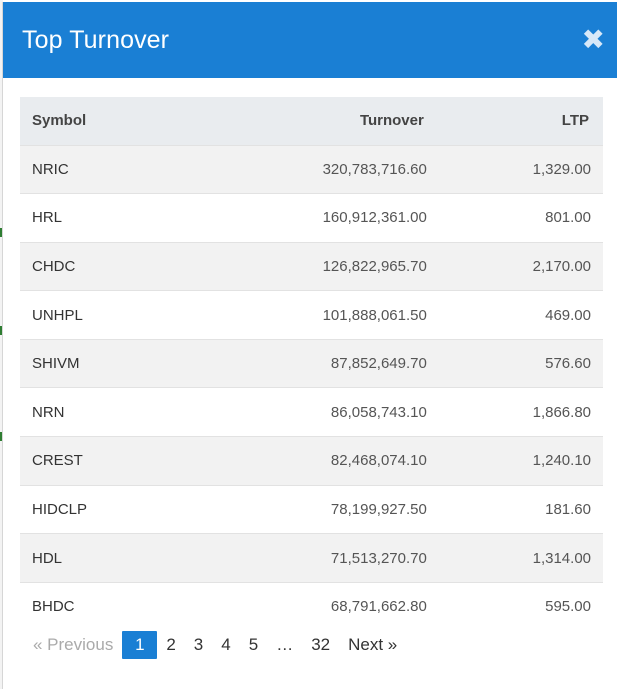 Image resolution: width=617 pixels, height=689 pixels. Describe the element at coordinates (171, 644) in the screenshot. I see `page-button-2: 2` at that location.